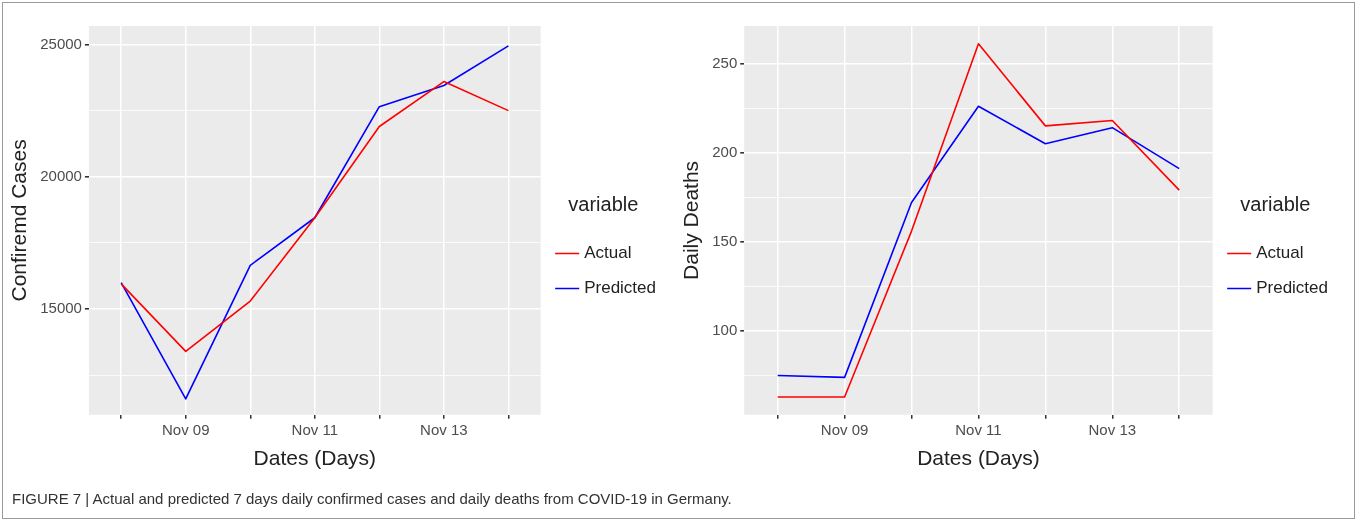 Image resolution: width=1359 pixels, height=523 pixels. I want to click on y-tick-label: 150, so click(725, 240).